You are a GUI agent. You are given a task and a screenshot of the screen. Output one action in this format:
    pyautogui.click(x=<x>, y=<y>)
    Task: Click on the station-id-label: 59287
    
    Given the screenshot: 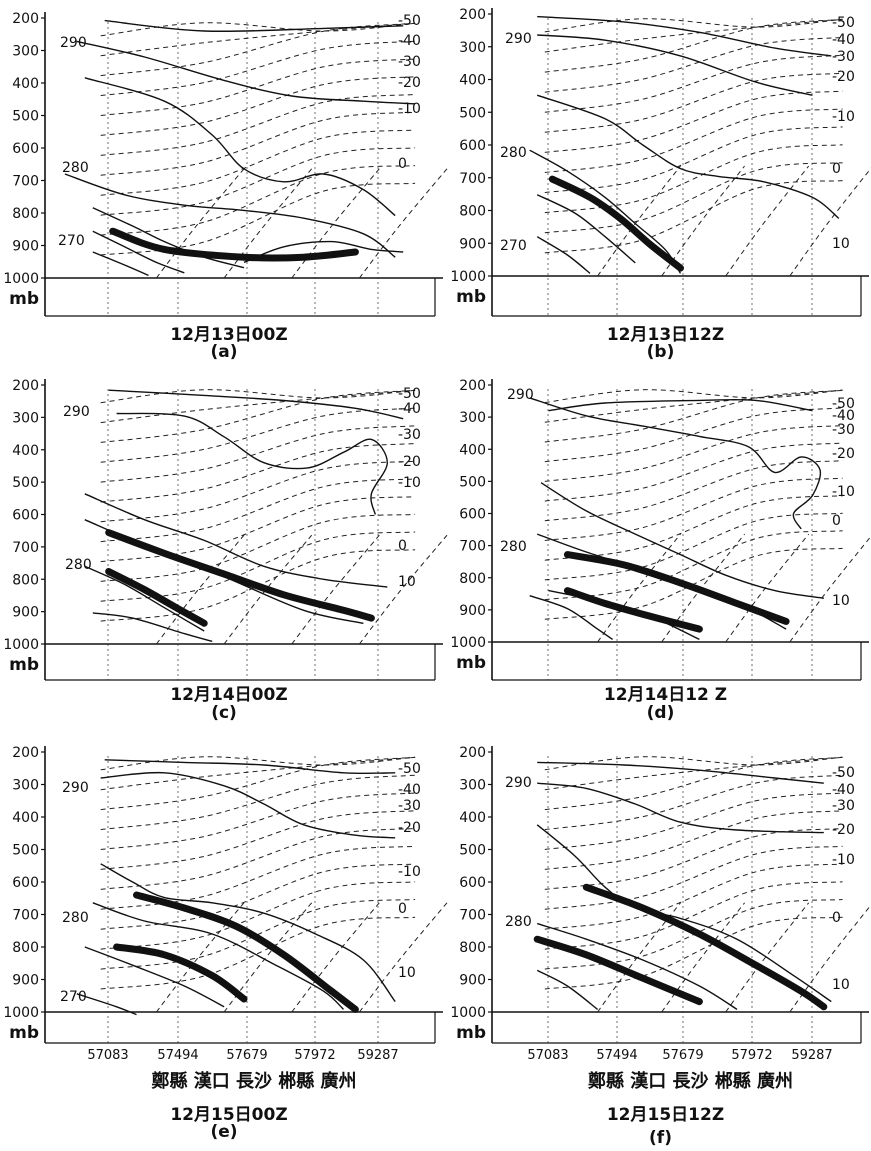 What is the action you would take?
    pyautogui.click(x=811, y=1055)
    